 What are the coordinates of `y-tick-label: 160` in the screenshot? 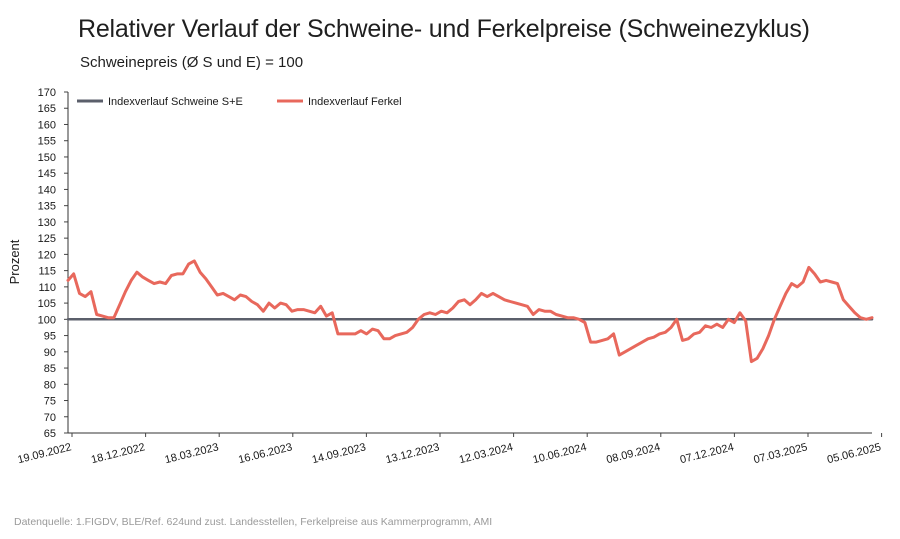 It's located at (47, 125).